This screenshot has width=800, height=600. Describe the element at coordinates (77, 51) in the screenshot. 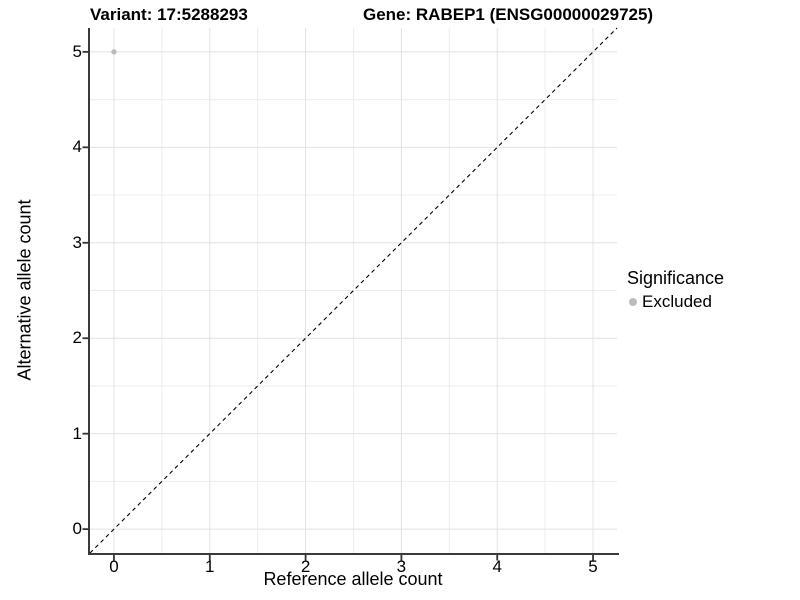

I see `y-tick-label-5: 5` at that location.